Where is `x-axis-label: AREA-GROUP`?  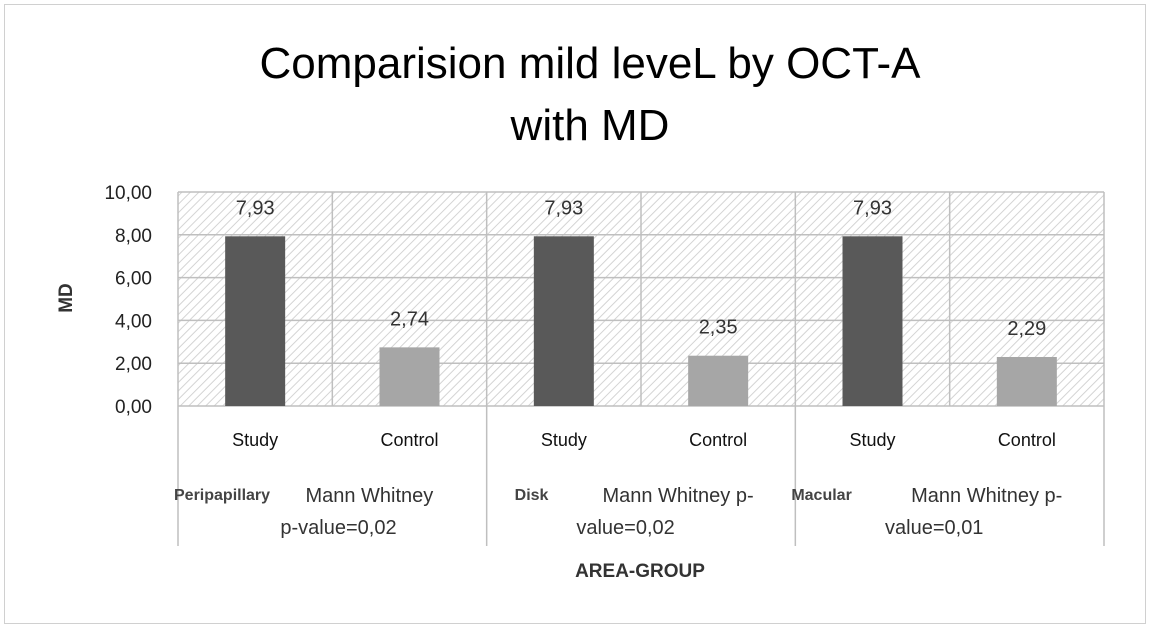 x-axis-label: AREA-GROUP is located at coordinates (640, 571).